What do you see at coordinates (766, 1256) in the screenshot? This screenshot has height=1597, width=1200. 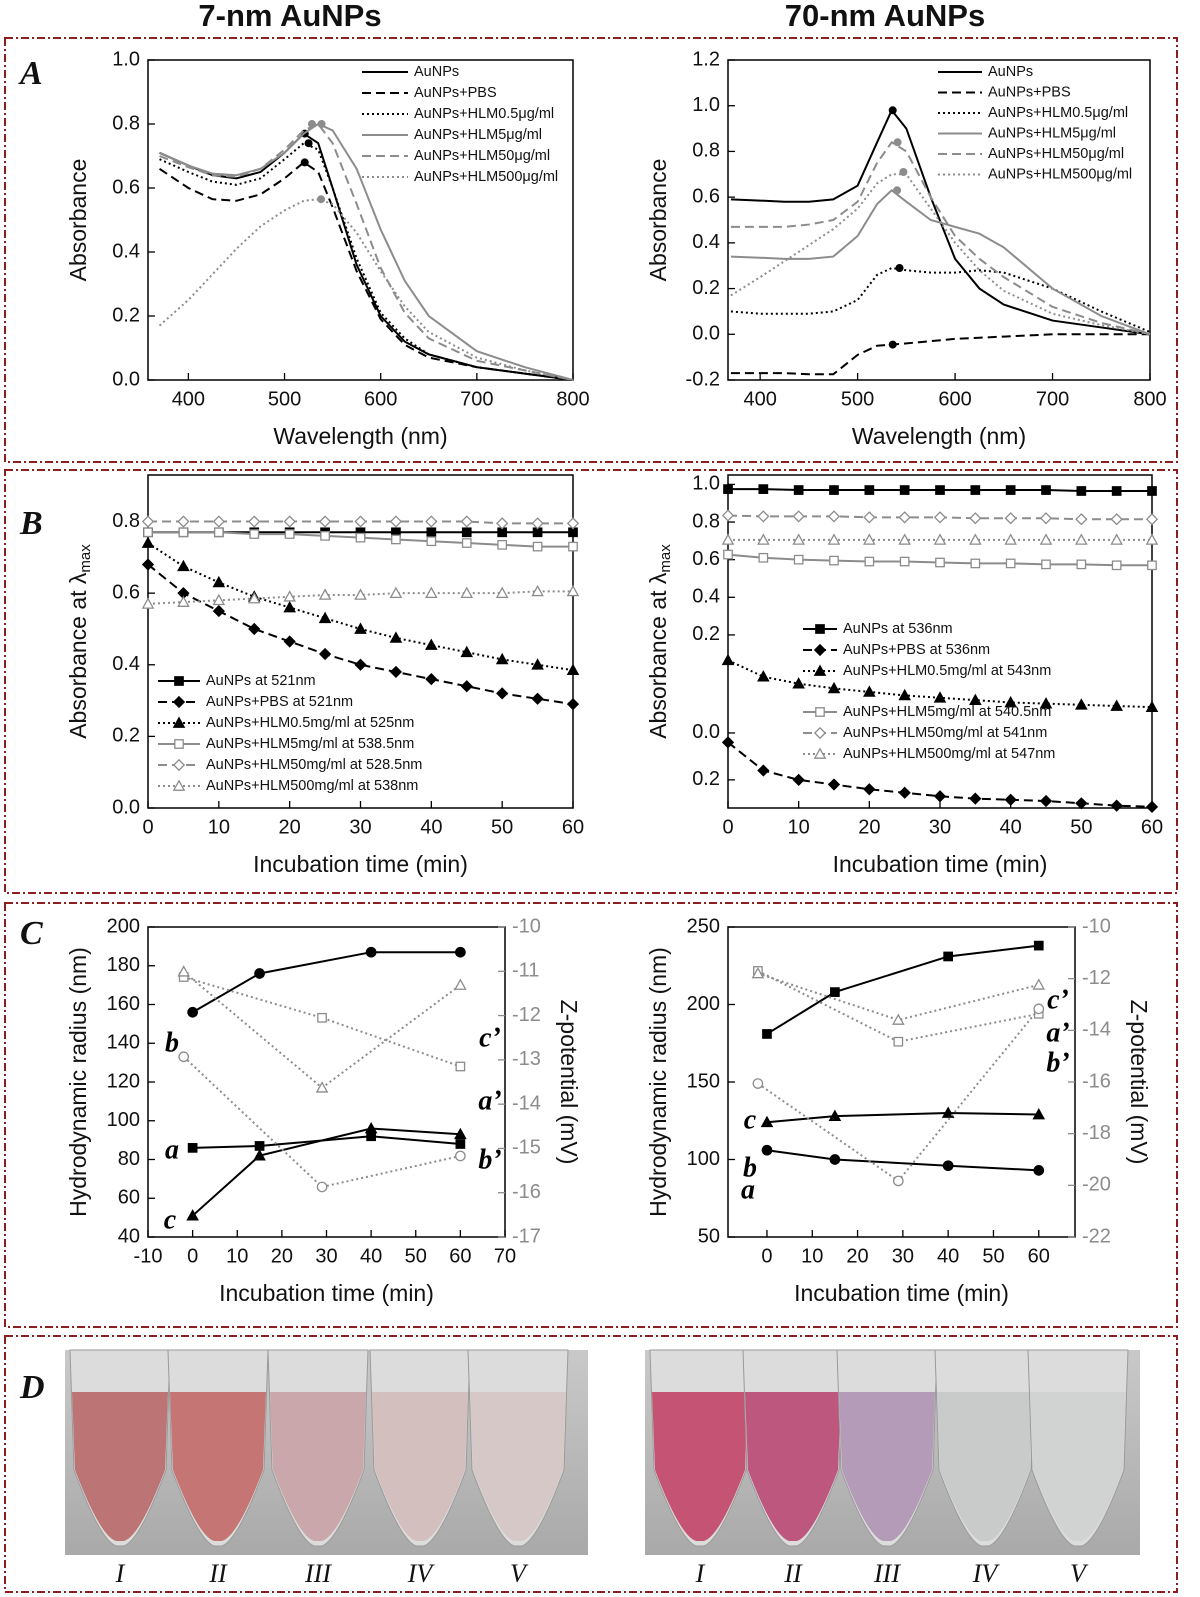 I see `x-tick-label: 0` at bounding box center [766, 1256].